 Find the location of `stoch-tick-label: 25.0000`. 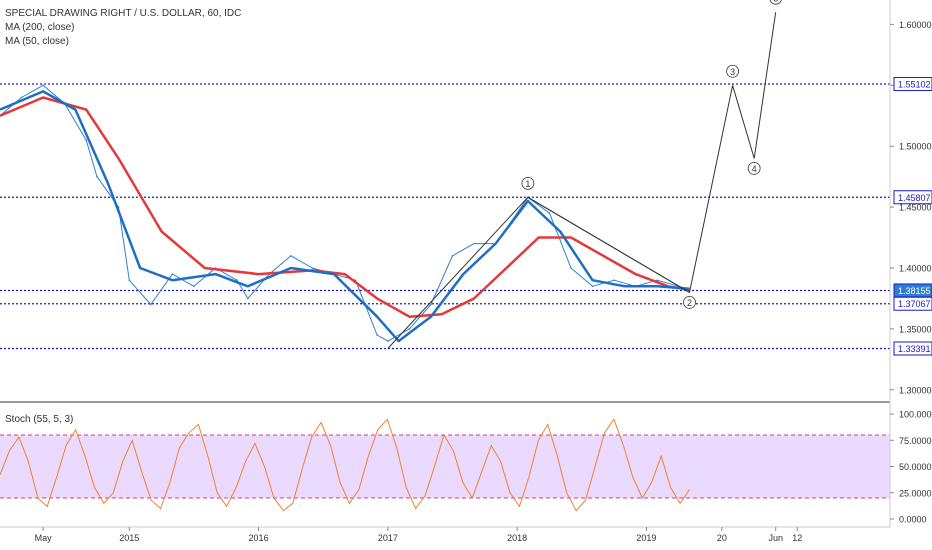

stoch-tick-label: 25.0000 is located at coordinates (915, 493).